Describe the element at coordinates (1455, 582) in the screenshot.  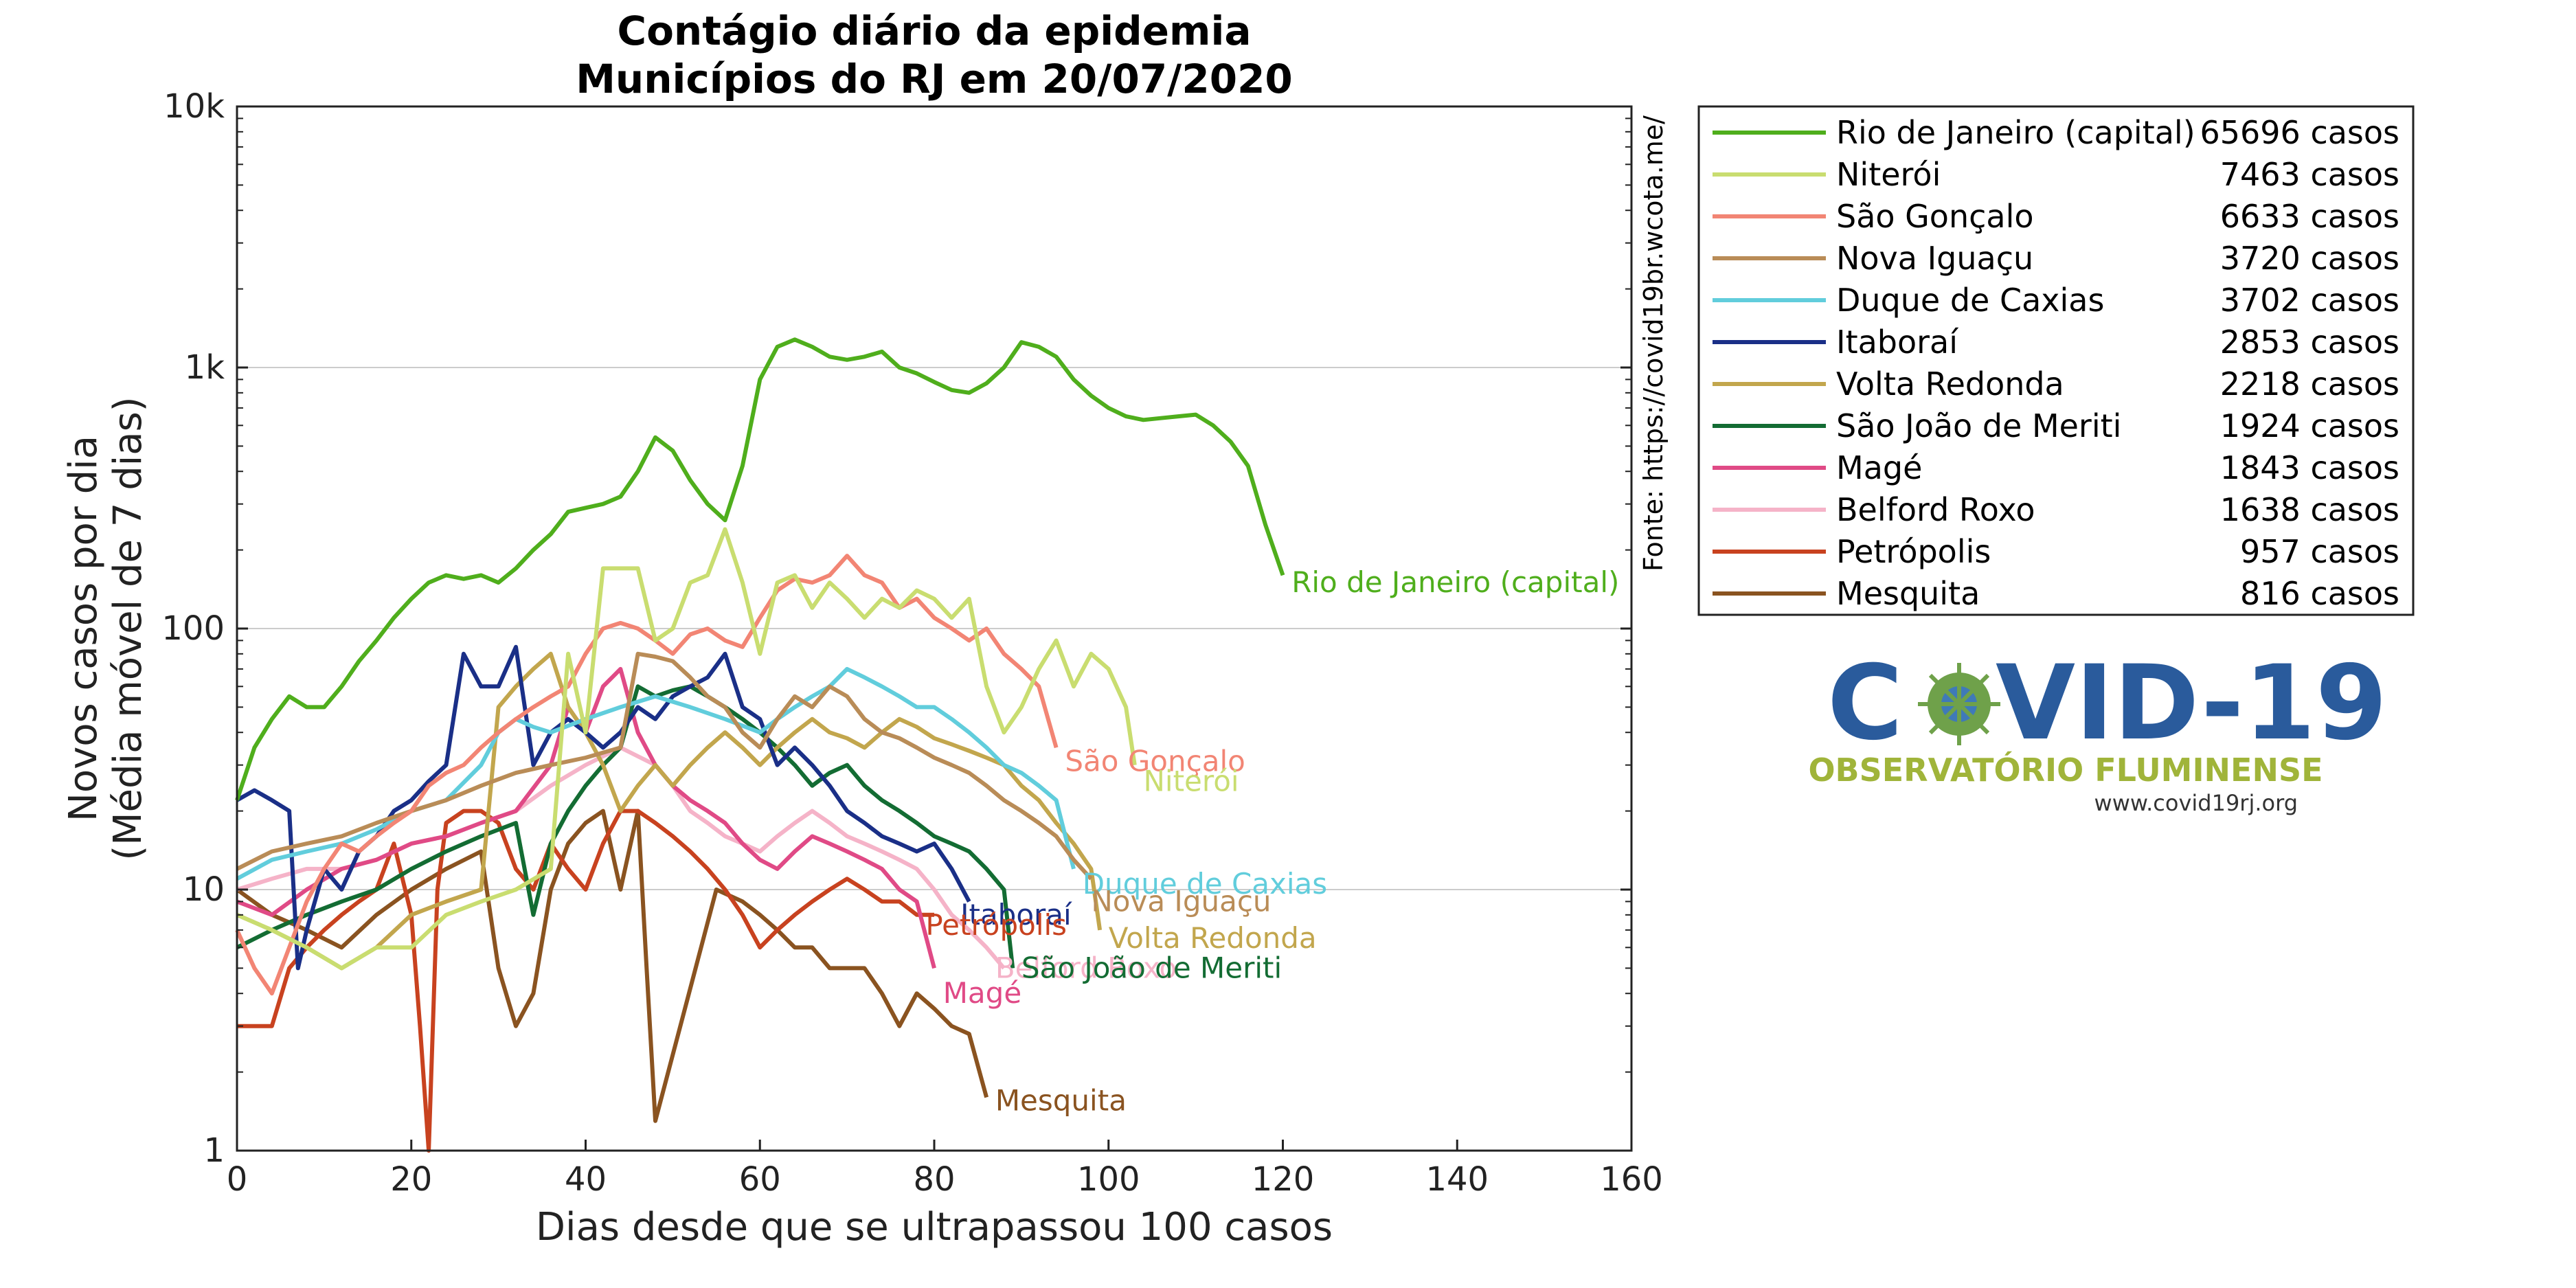
I see `end-label: Rio de Janeiro (capital)` at that location.